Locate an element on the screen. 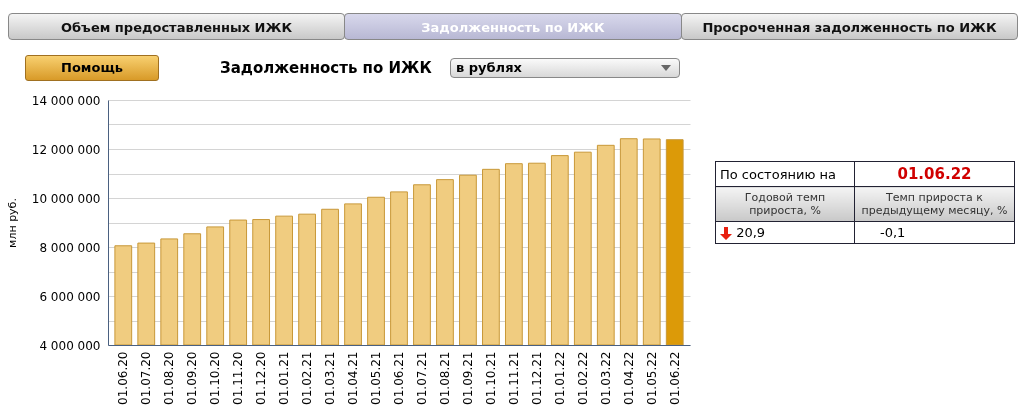  x-tick-label: 01.10.20 is located at coordinates (215, 378).